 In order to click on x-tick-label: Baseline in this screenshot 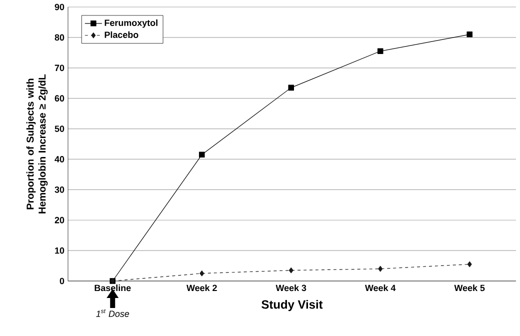, I will do `click(112, 288)`.